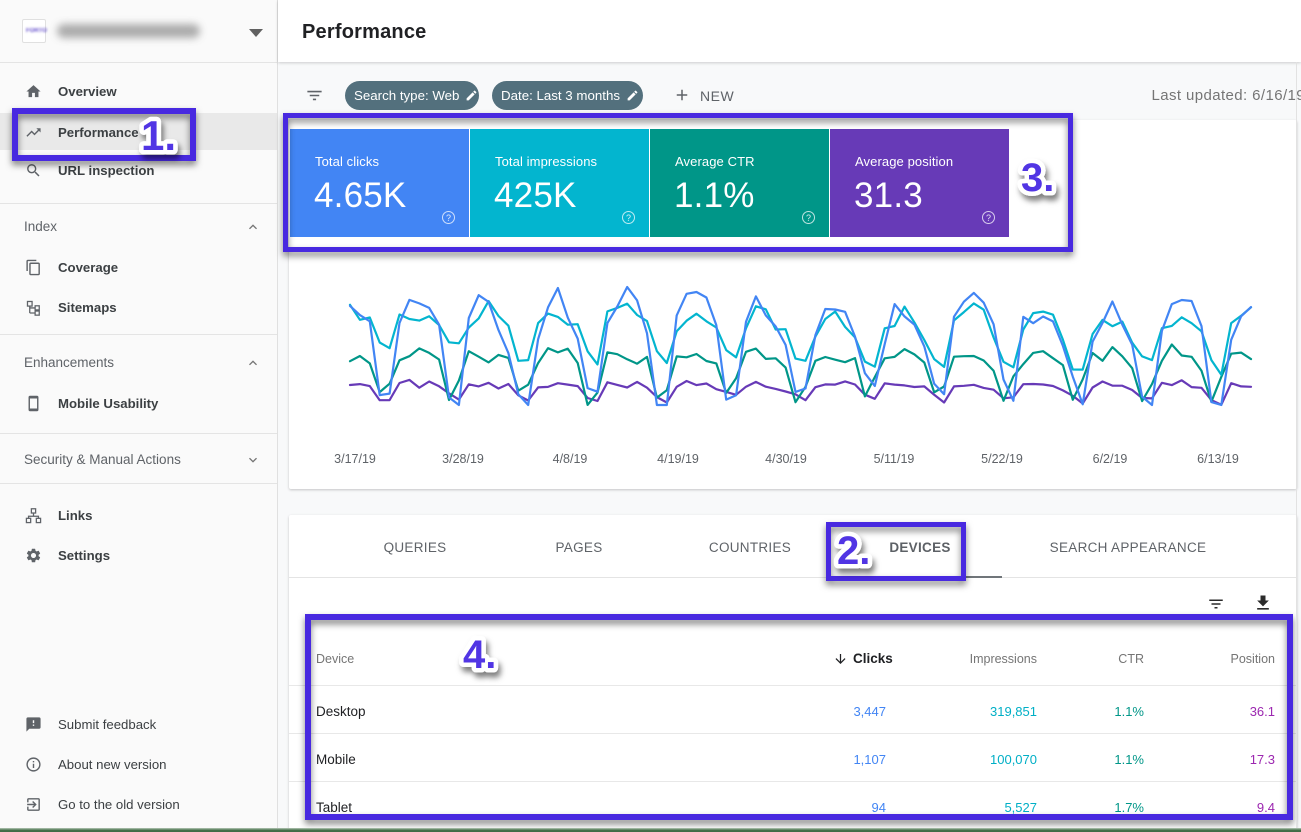 Image resolution: width=1301 pixels, height=832 pixels. I want to click on svg-text: 4., so click(479, 655).